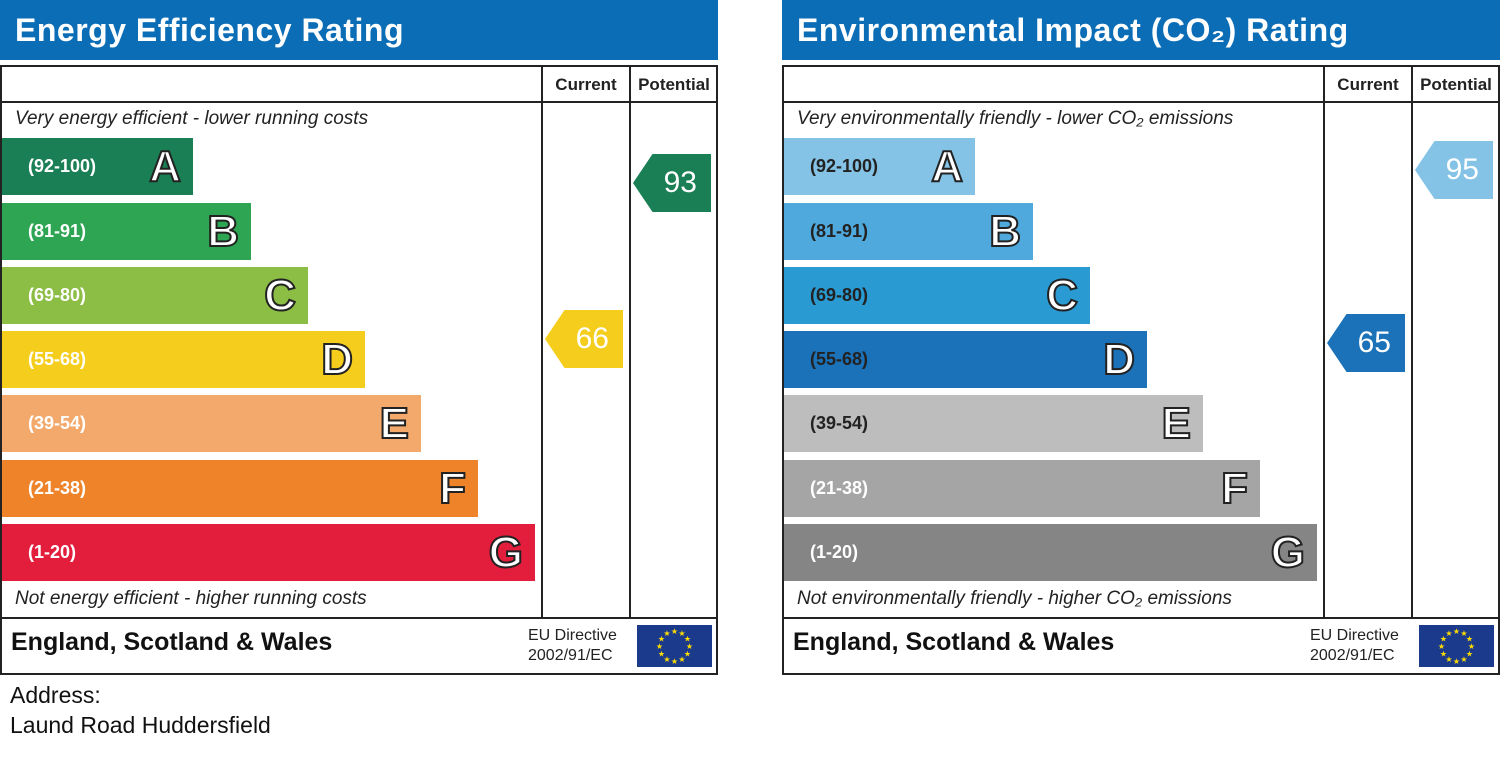 This screenshot has height=760, width=1500. What do you see at coordinates (55, 695) in the screenshot?
I see `address-label: Address:` at bounding box center [55, 695].